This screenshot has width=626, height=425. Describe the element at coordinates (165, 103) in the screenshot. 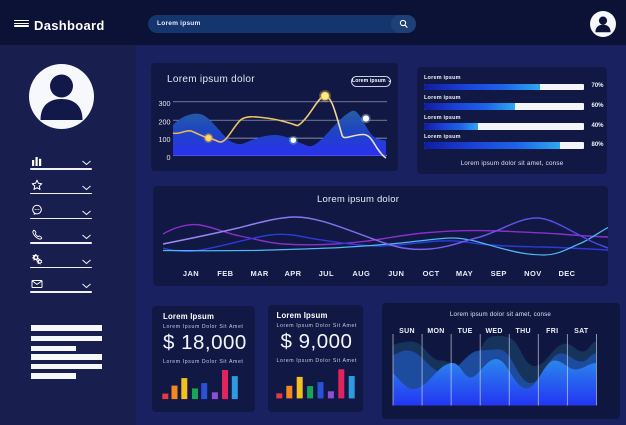

I see `svg-text: 300` at that location.